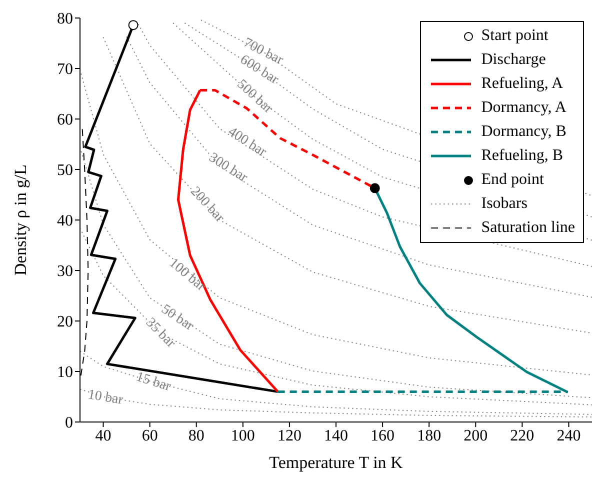 The width and height of the screenshot is (594, 480). What do you see at coordinates (65, 221) in the screenshot?
I see `y-tick-label: 40` at bounding box center [65, 221].